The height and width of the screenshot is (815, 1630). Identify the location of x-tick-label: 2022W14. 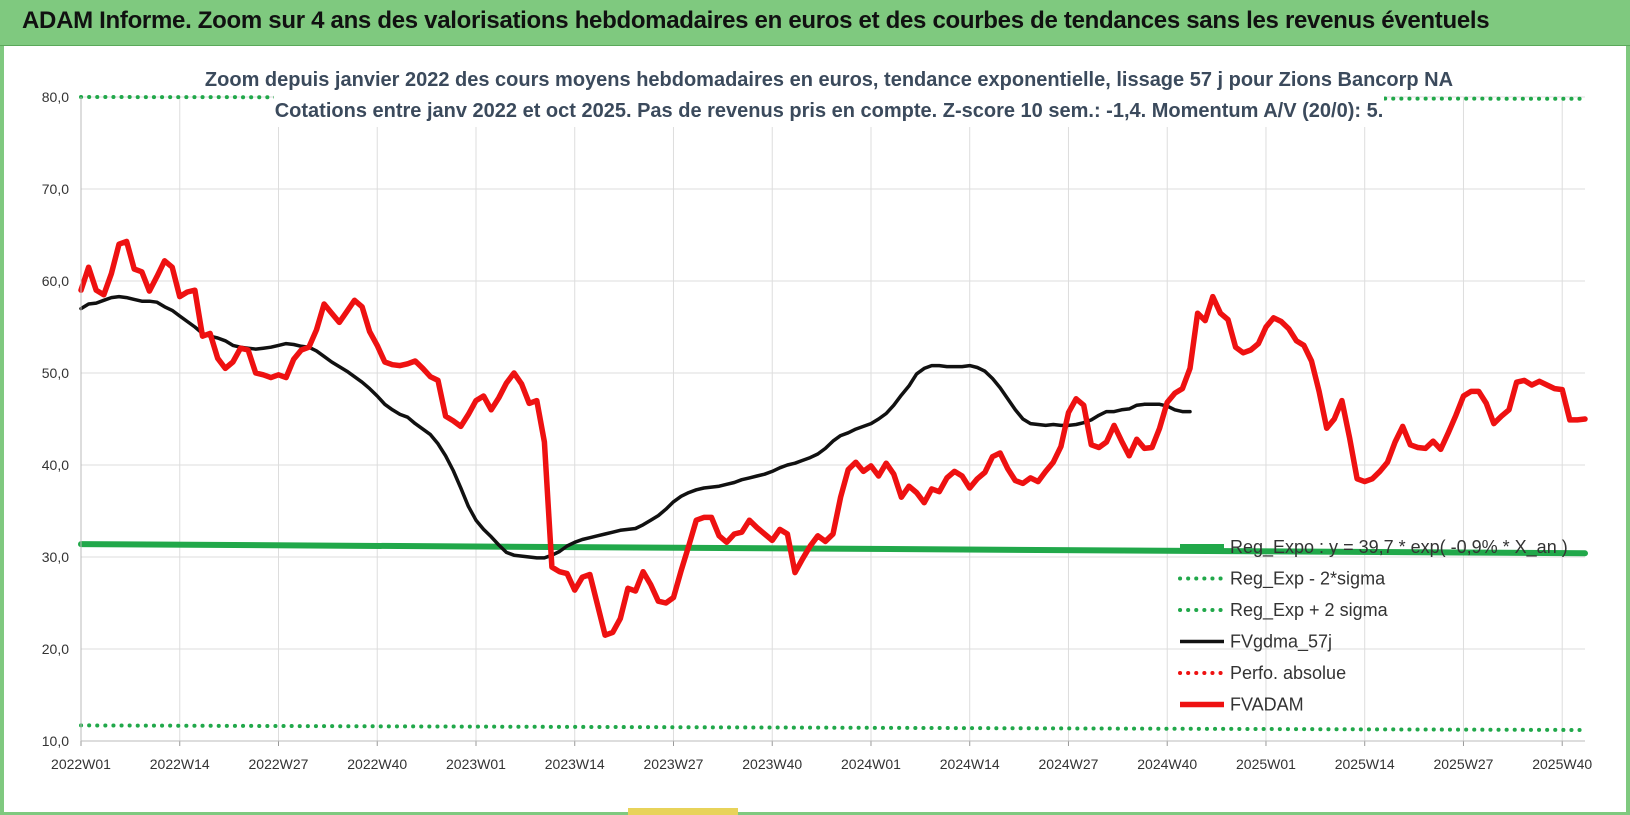
(180, 764).